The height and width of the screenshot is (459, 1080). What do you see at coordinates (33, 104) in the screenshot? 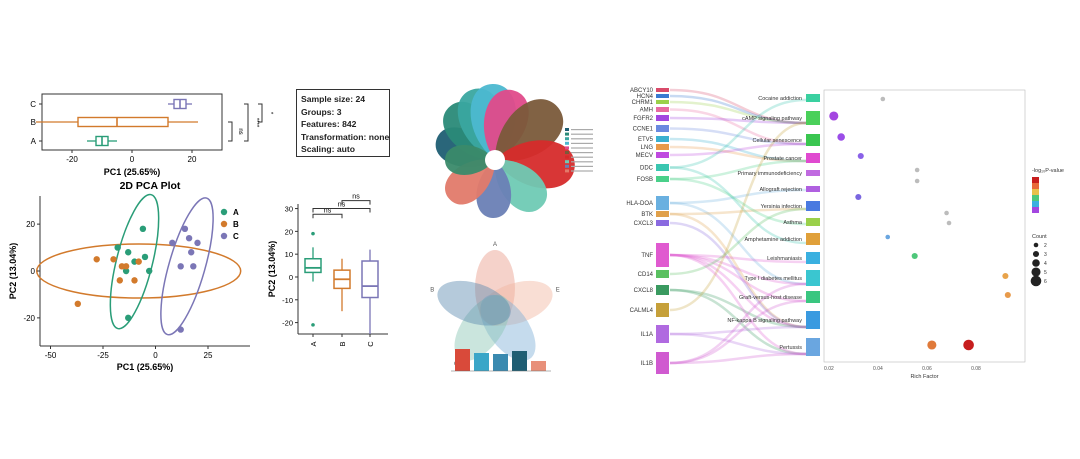
I see `y-tick-label: C` at bounding box center [33, 104].